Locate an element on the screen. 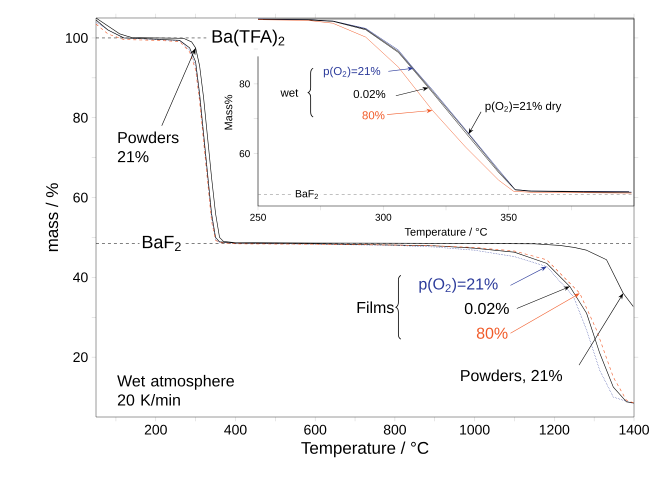  x-tick-label: 1400 is located at coordinates (634, 429).